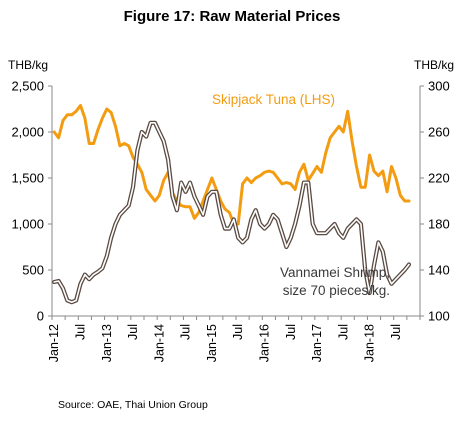 The image size is (464, 431). I want to click on right-tick-label: 140, so click(439, 270).